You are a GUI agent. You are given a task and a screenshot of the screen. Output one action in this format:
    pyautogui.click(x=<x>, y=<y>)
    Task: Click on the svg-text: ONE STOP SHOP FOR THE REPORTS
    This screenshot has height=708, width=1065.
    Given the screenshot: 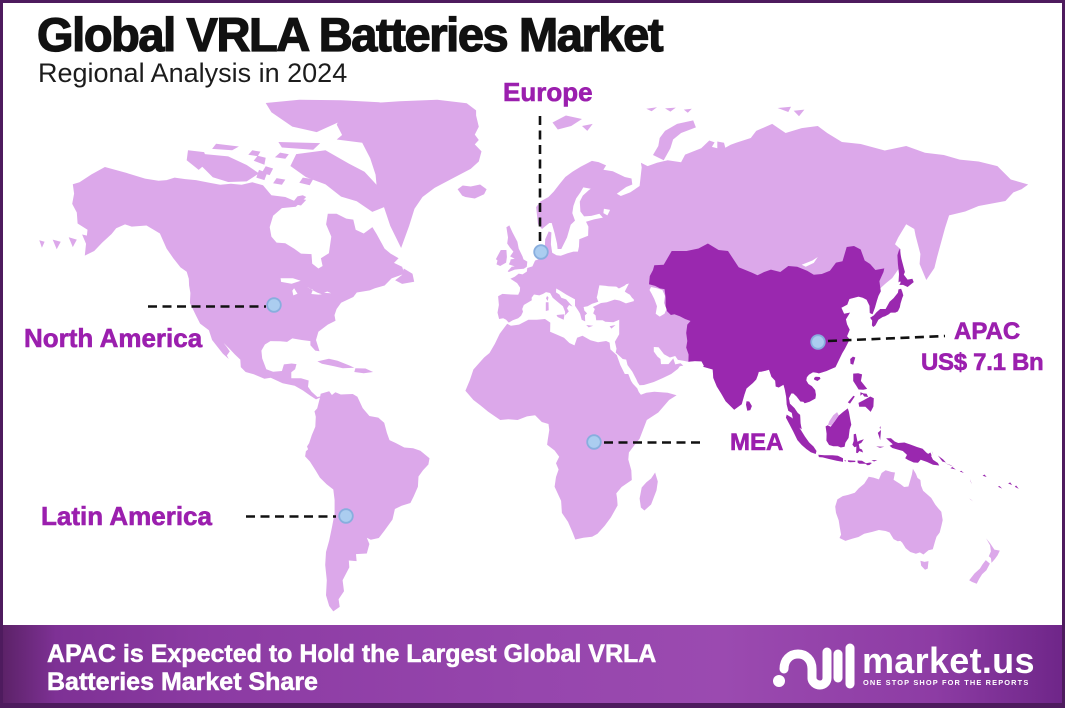 What is the action you would take?
    pyautogui.click(x=946, y=682)
    